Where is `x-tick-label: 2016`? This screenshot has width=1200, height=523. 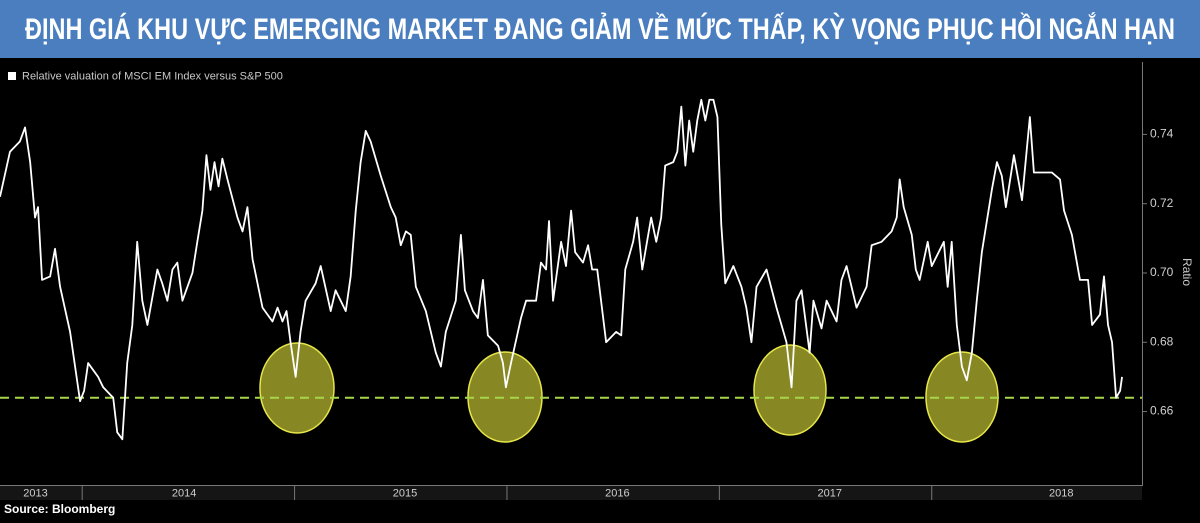
x-tick-label: 2016 is located at coordinates (617, 493).